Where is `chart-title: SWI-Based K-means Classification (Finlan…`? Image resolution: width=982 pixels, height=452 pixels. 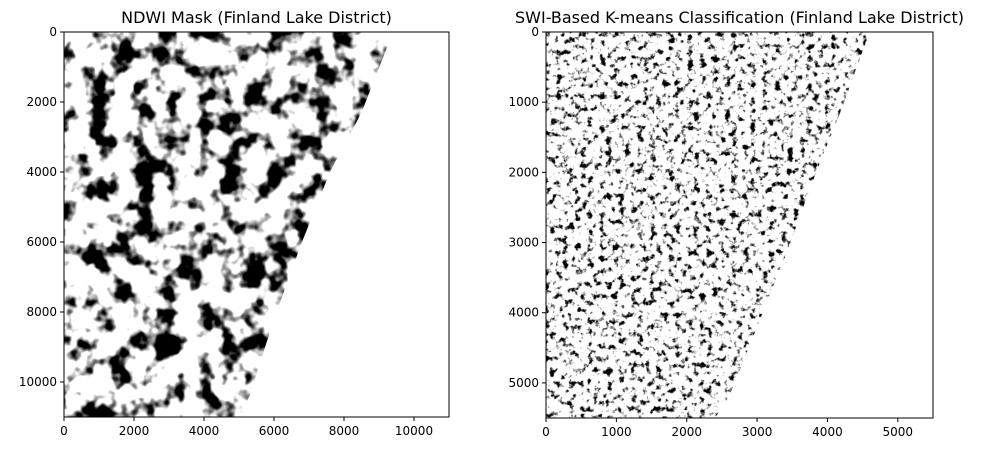
chart-title: SWI-Based K-means Classification (Finlan… is located at coordinates (739, 17).